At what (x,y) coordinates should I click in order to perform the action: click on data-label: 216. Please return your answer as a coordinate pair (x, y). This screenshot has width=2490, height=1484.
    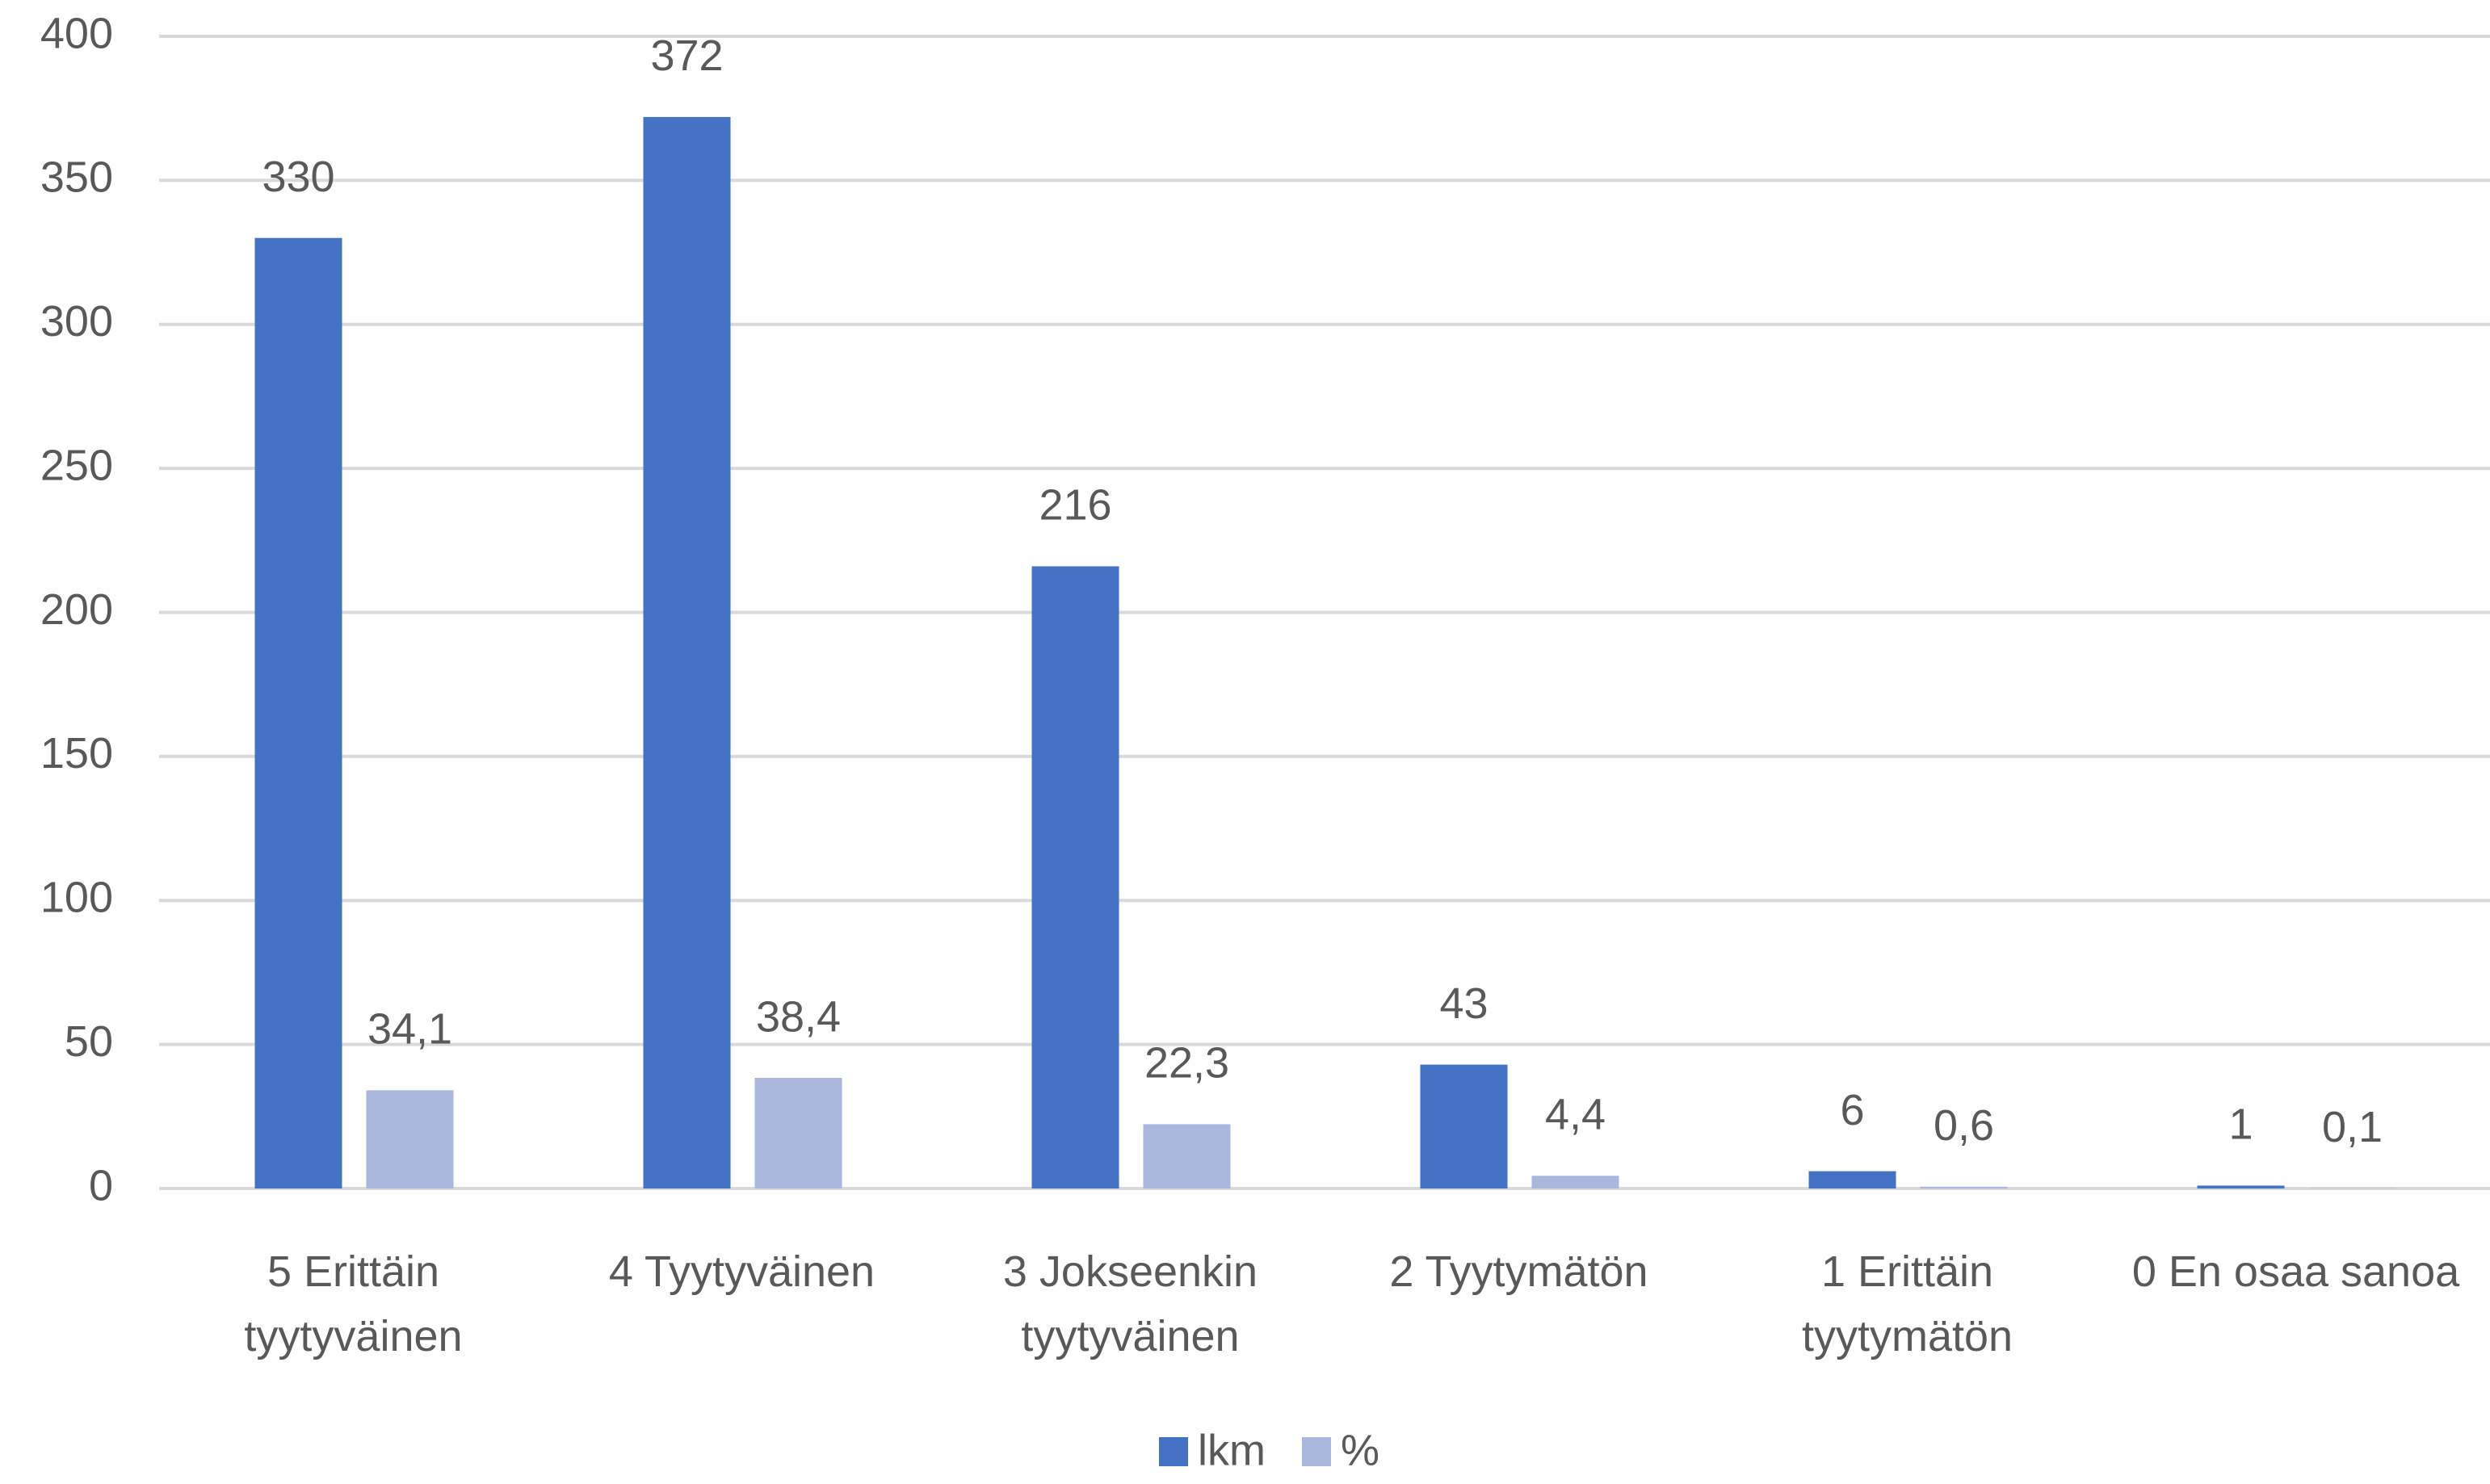
    Looking at the image, I should click on (1075, 505).